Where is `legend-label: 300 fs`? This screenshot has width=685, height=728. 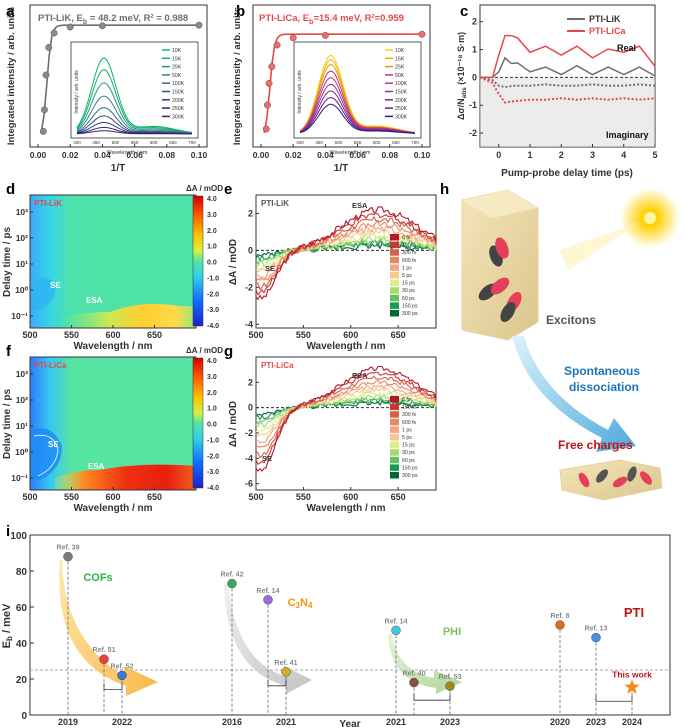 legend-label: 300 fs is located at coordinates (409, 253).